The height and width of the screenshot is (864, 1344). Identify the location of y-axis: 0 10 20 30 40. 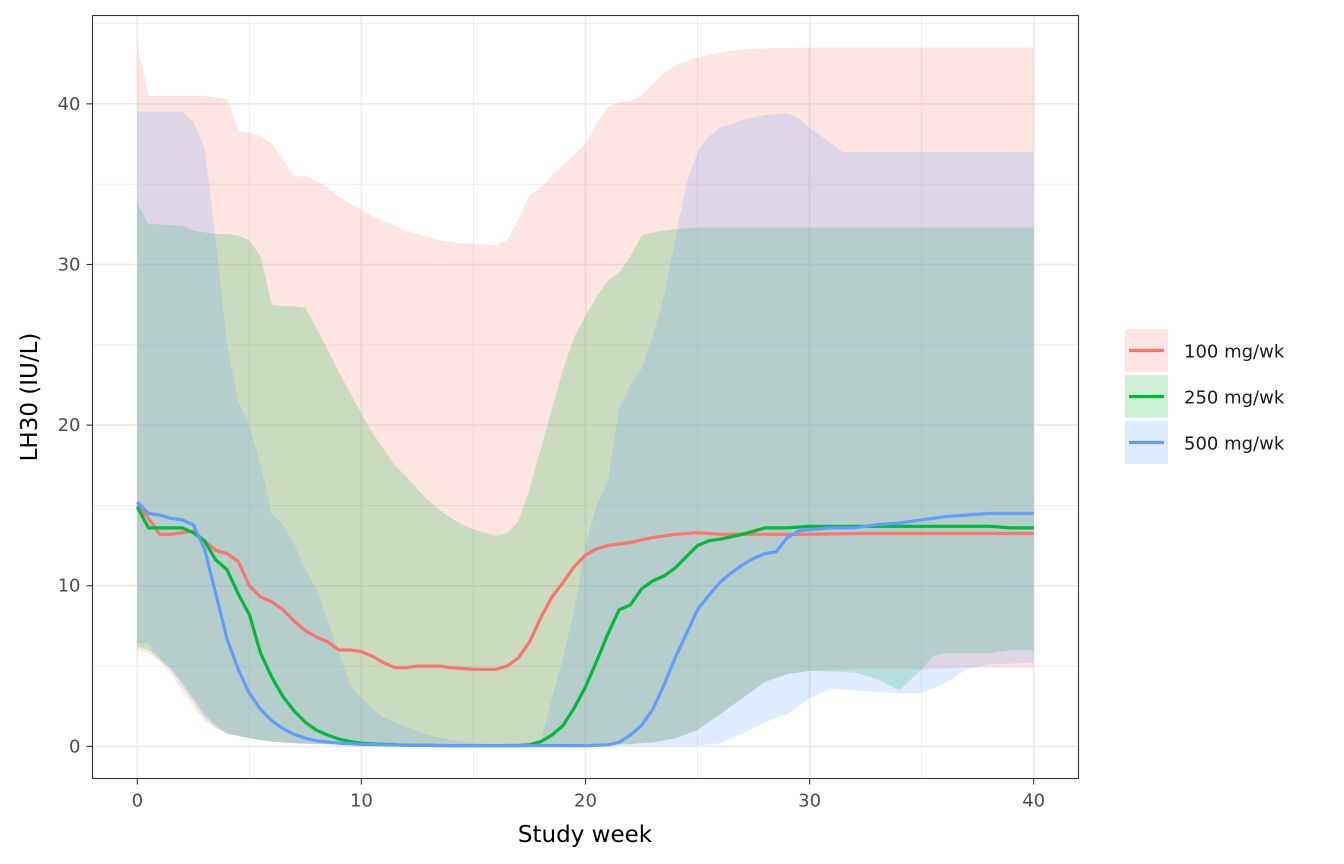
(75, 425).